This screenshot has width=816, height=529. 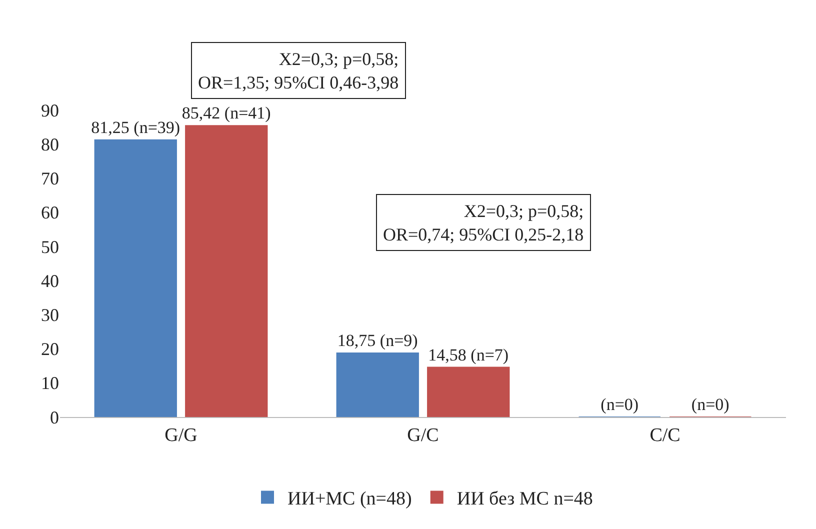 What do you see at coordinates (50, 280) in the screenshot?
I see `y-tick-label: 40` at bounding box center [50, 280].